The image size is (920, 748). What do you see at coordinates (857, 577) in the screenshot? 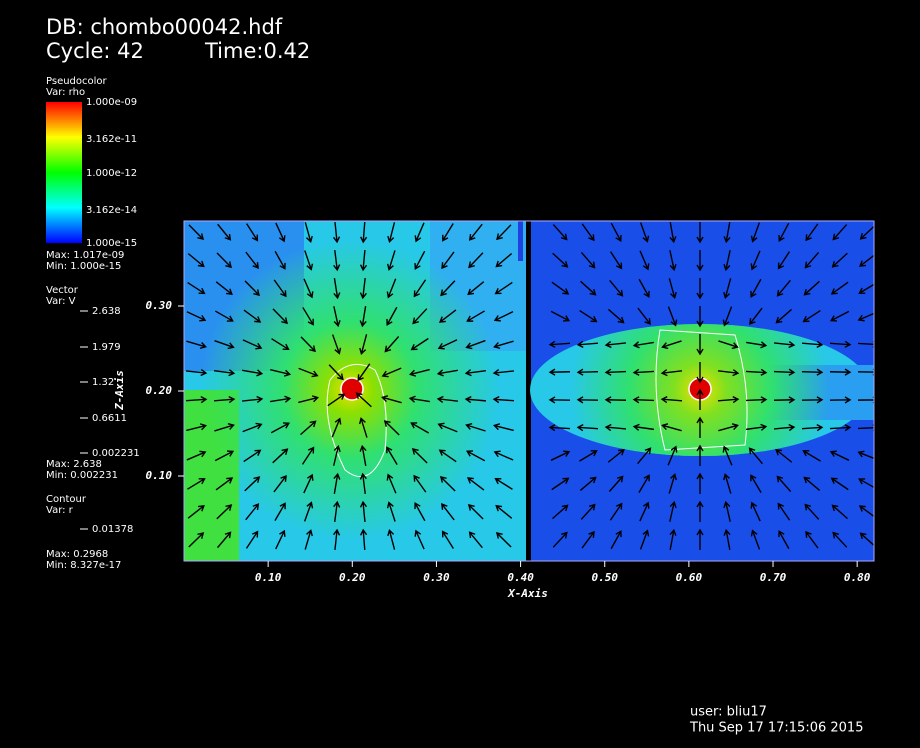
I see `x-tick-label: 0.80` at bounding box center [857, 577].